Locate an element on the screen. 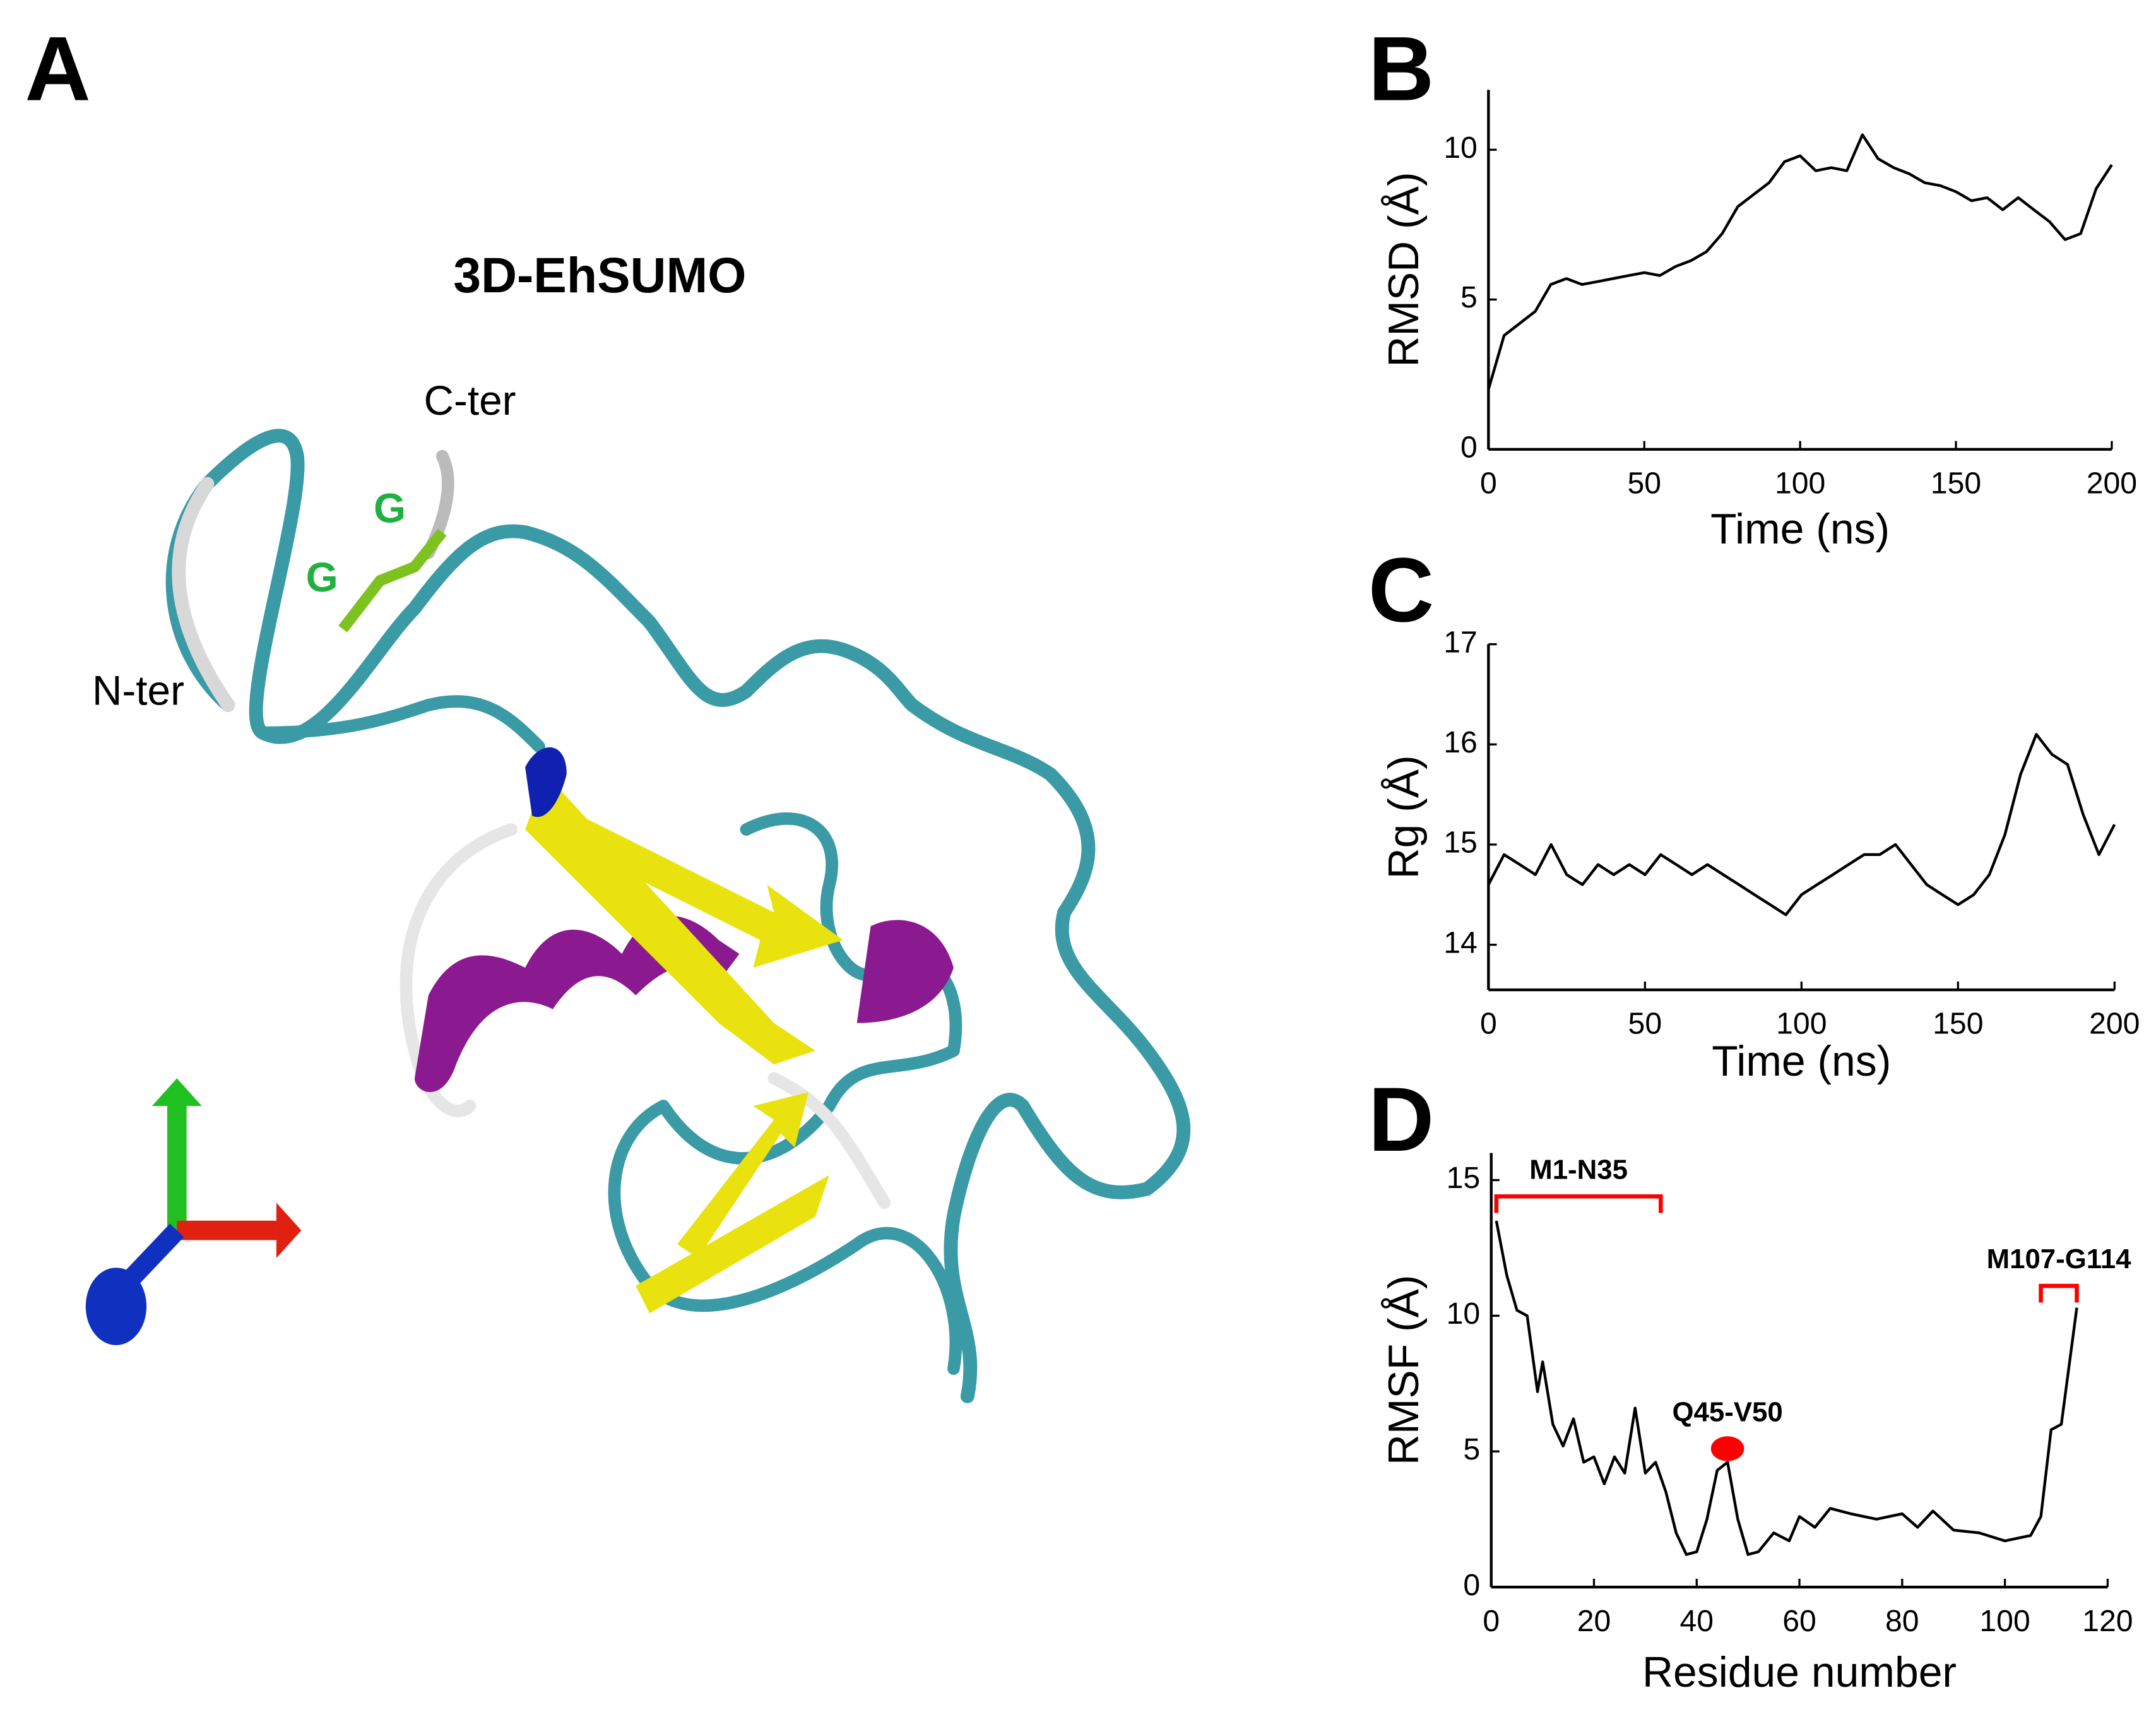 Image resolution: width=2156 pixels, height=1717 pixels. coil is located at coordinates (401, 724).